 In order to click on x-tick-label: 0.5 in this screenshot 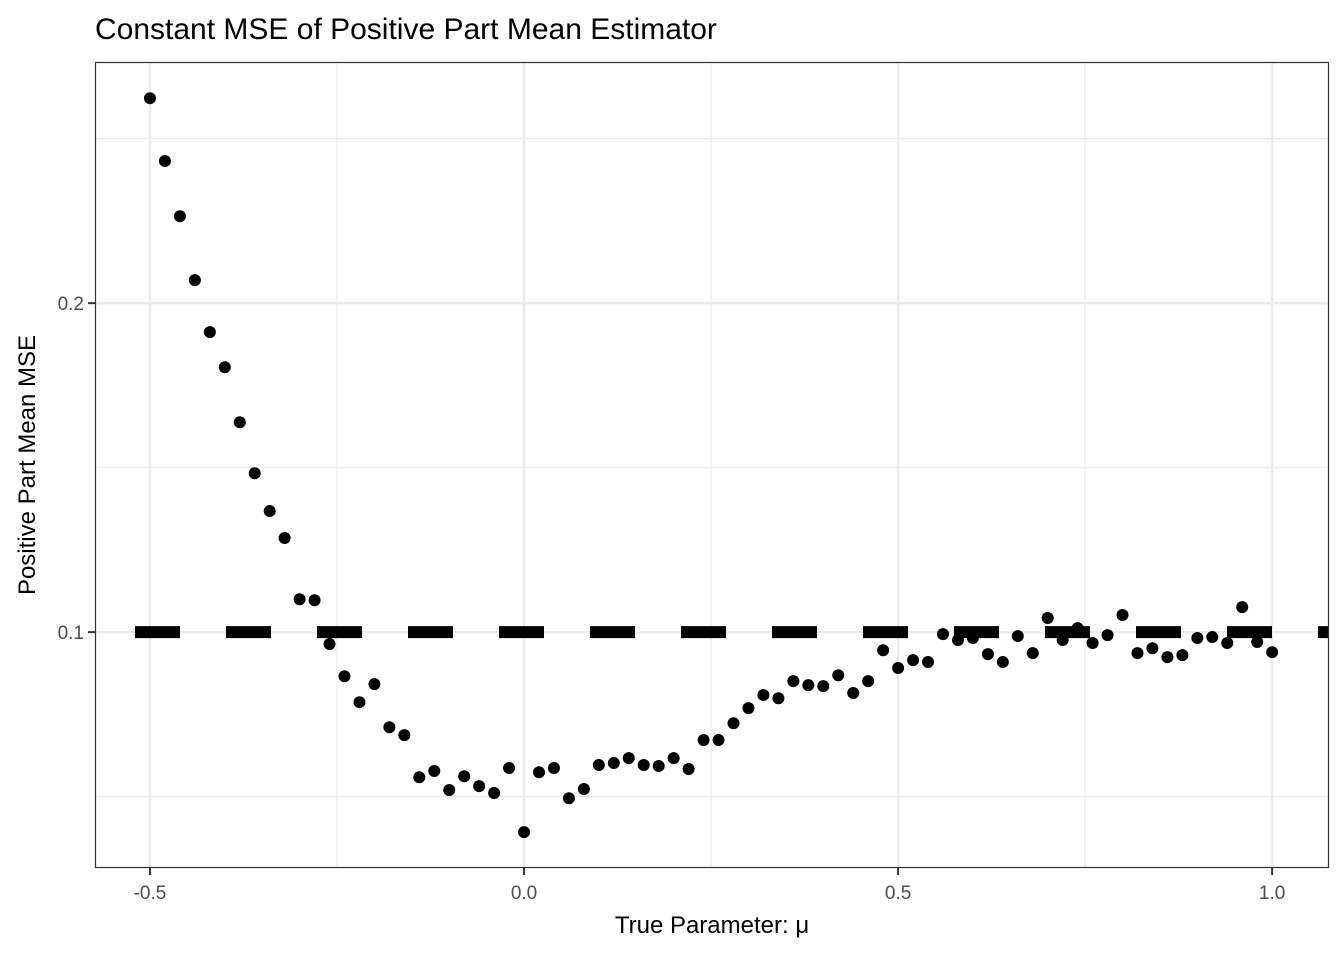, I will do `click(898, 893)`.